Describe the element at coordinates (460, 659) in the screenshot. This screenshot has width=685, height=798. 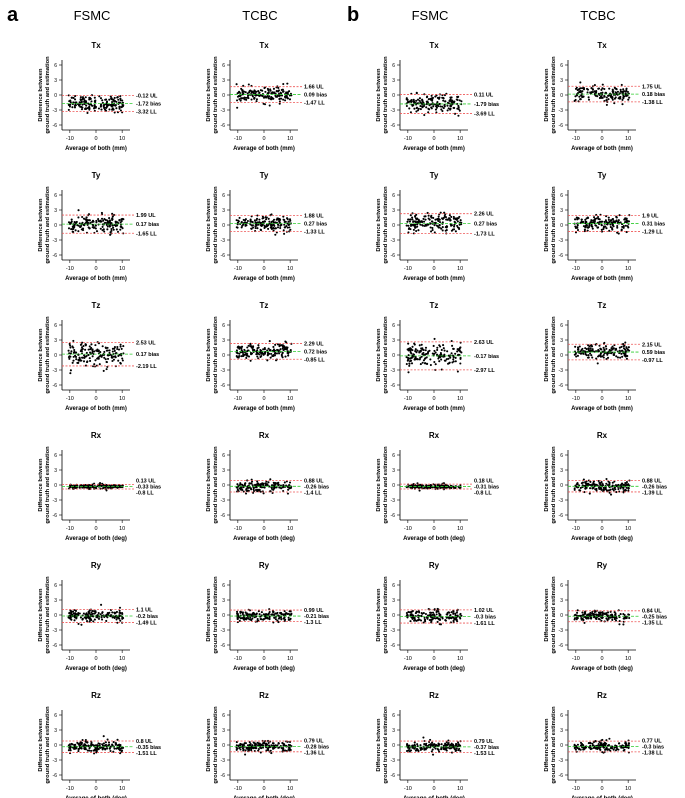
I see `x-tick-label-r4-c2-2: 10` at that location.